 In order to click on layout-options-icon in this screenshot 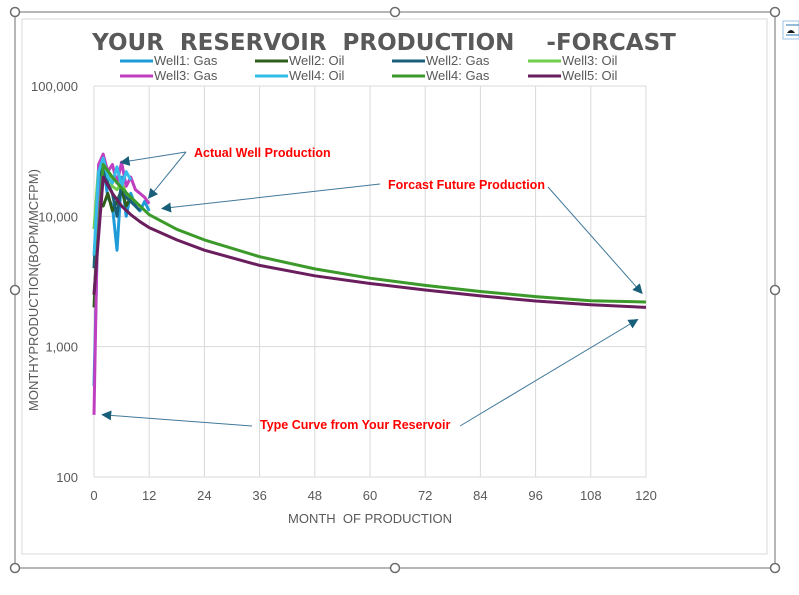, I will do `click(790, 30)`.